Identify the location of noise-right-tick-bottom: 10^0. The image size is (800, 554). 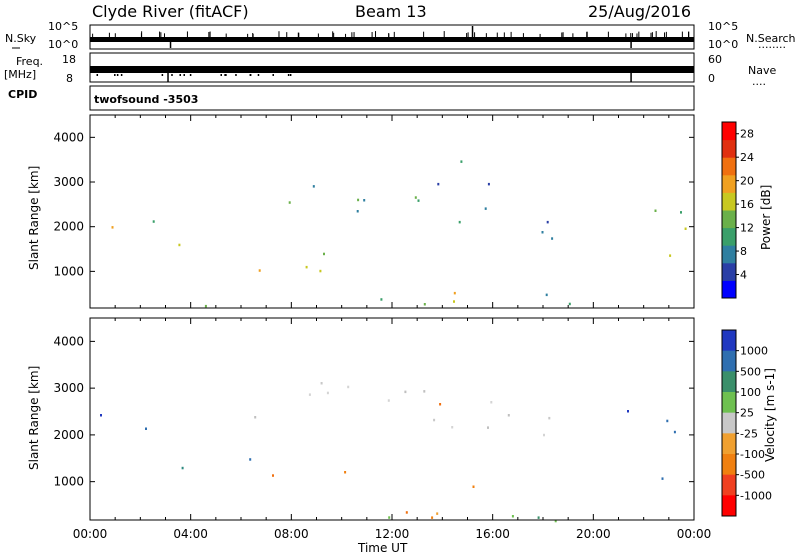
(723, 44).